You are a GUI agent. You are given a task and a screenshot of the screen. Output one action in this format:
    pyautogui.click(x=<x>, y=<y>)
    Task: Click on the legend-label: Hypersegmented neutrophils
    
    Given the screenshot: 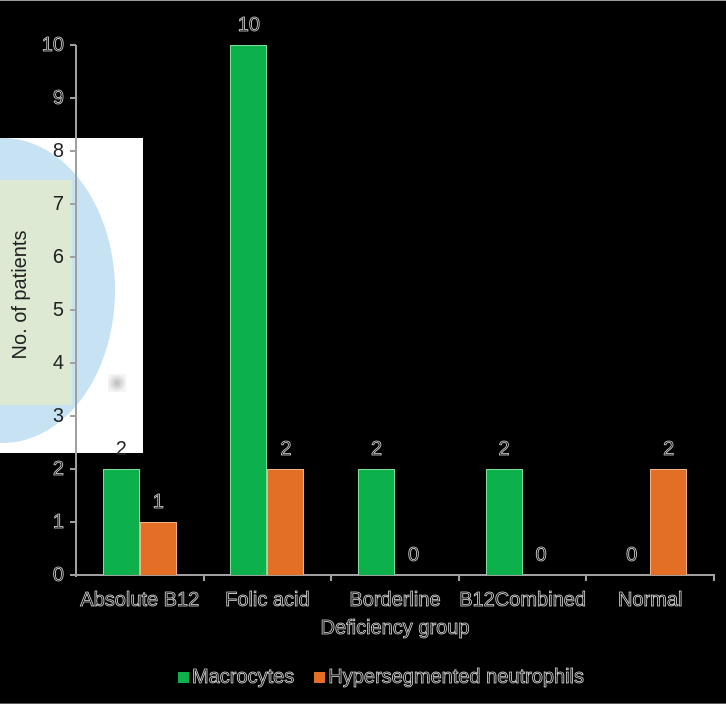 What is the action you would take?
    pyautogui.click(x=456, y=677)
    